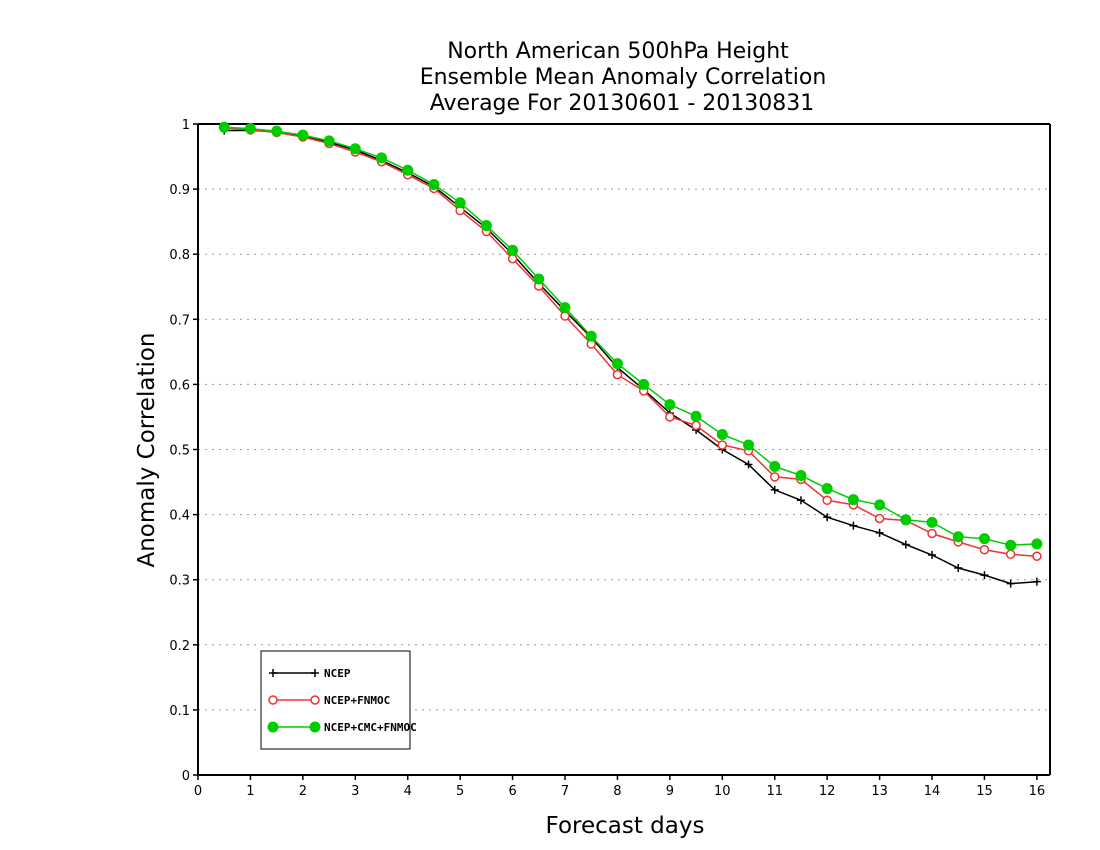 This screenshot has height=850, width=1100. I want to click on x-tick-label-2: 2, so click(303, 791).